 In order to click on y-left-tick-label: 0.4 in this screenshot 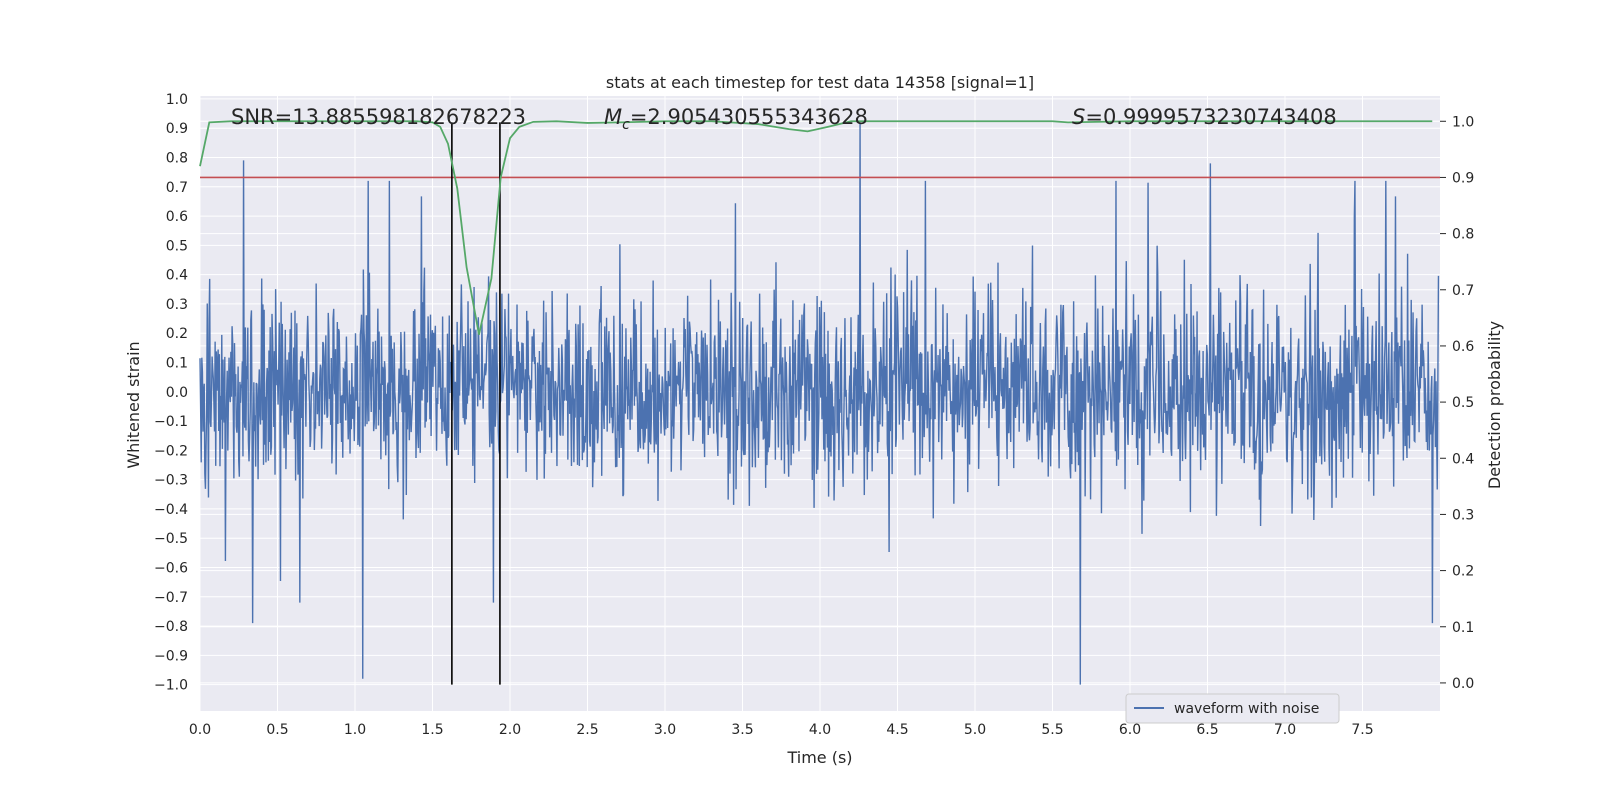, I will do `click(177, 276)`.